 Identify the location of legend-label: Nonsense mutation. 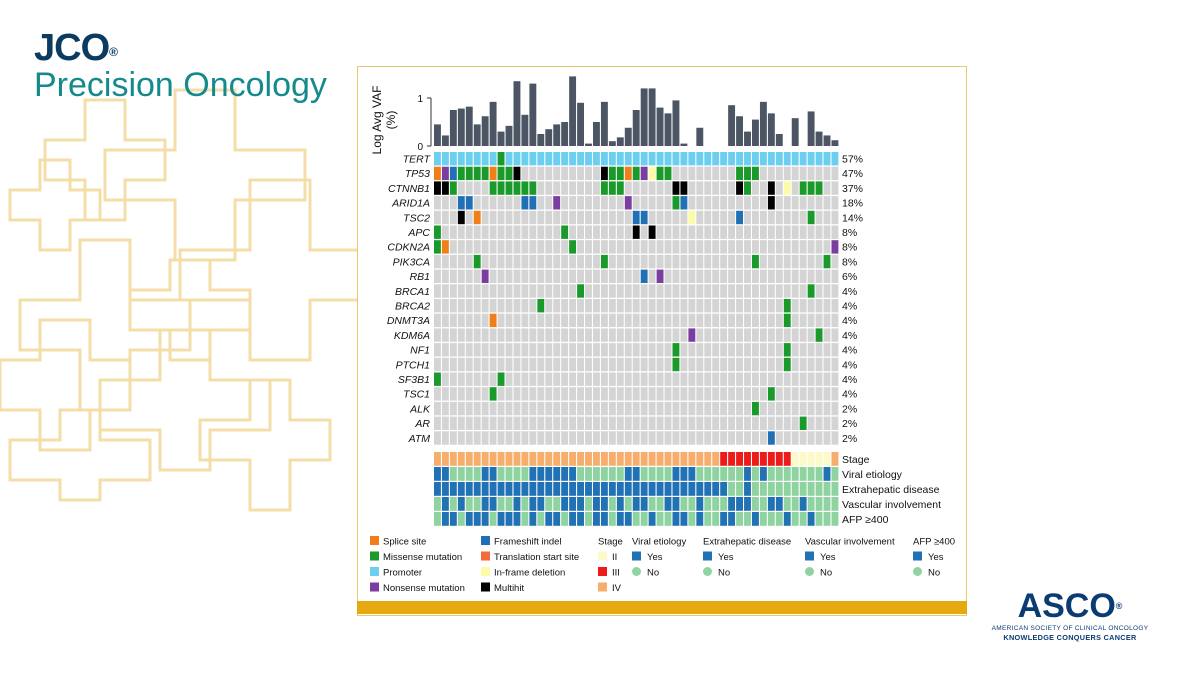
(424, 588).